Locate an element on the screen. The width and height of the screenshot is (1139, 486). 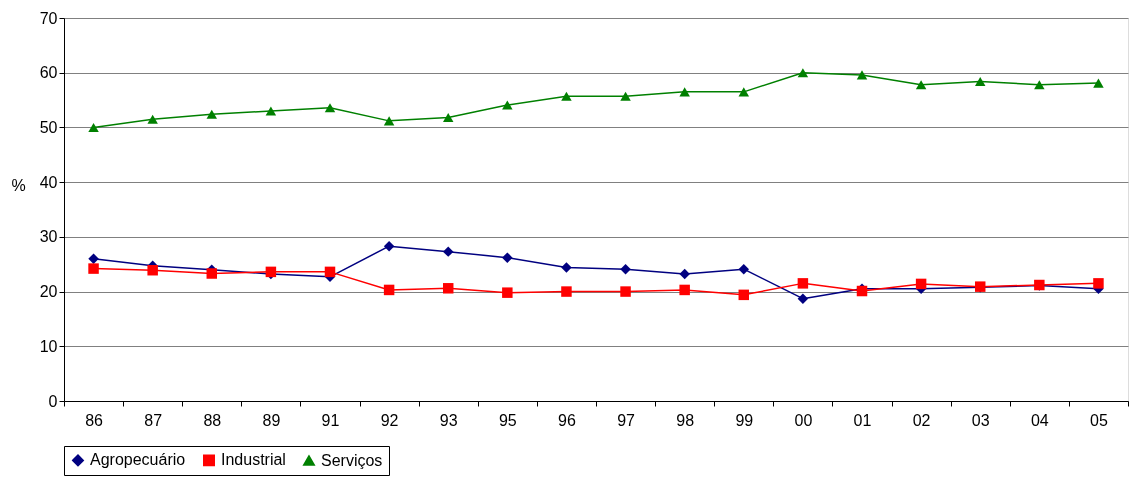
x-tick-label: 91 is located at coordinates (330, 420).